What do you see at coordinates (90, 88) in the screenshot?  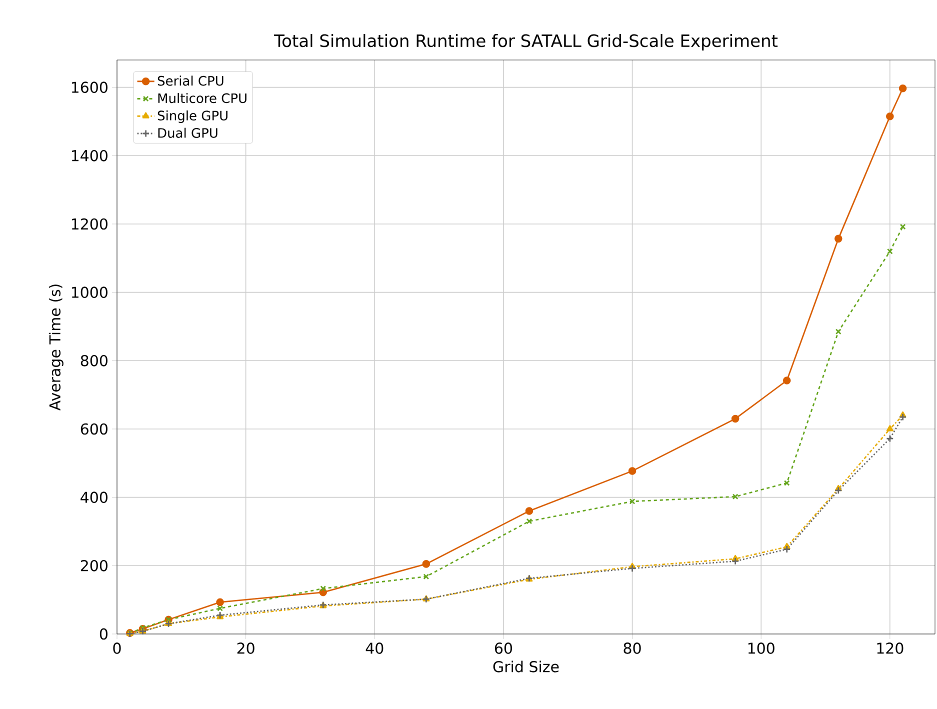 I see `y-tick-label: 1600` at bounding box center [90, 88].